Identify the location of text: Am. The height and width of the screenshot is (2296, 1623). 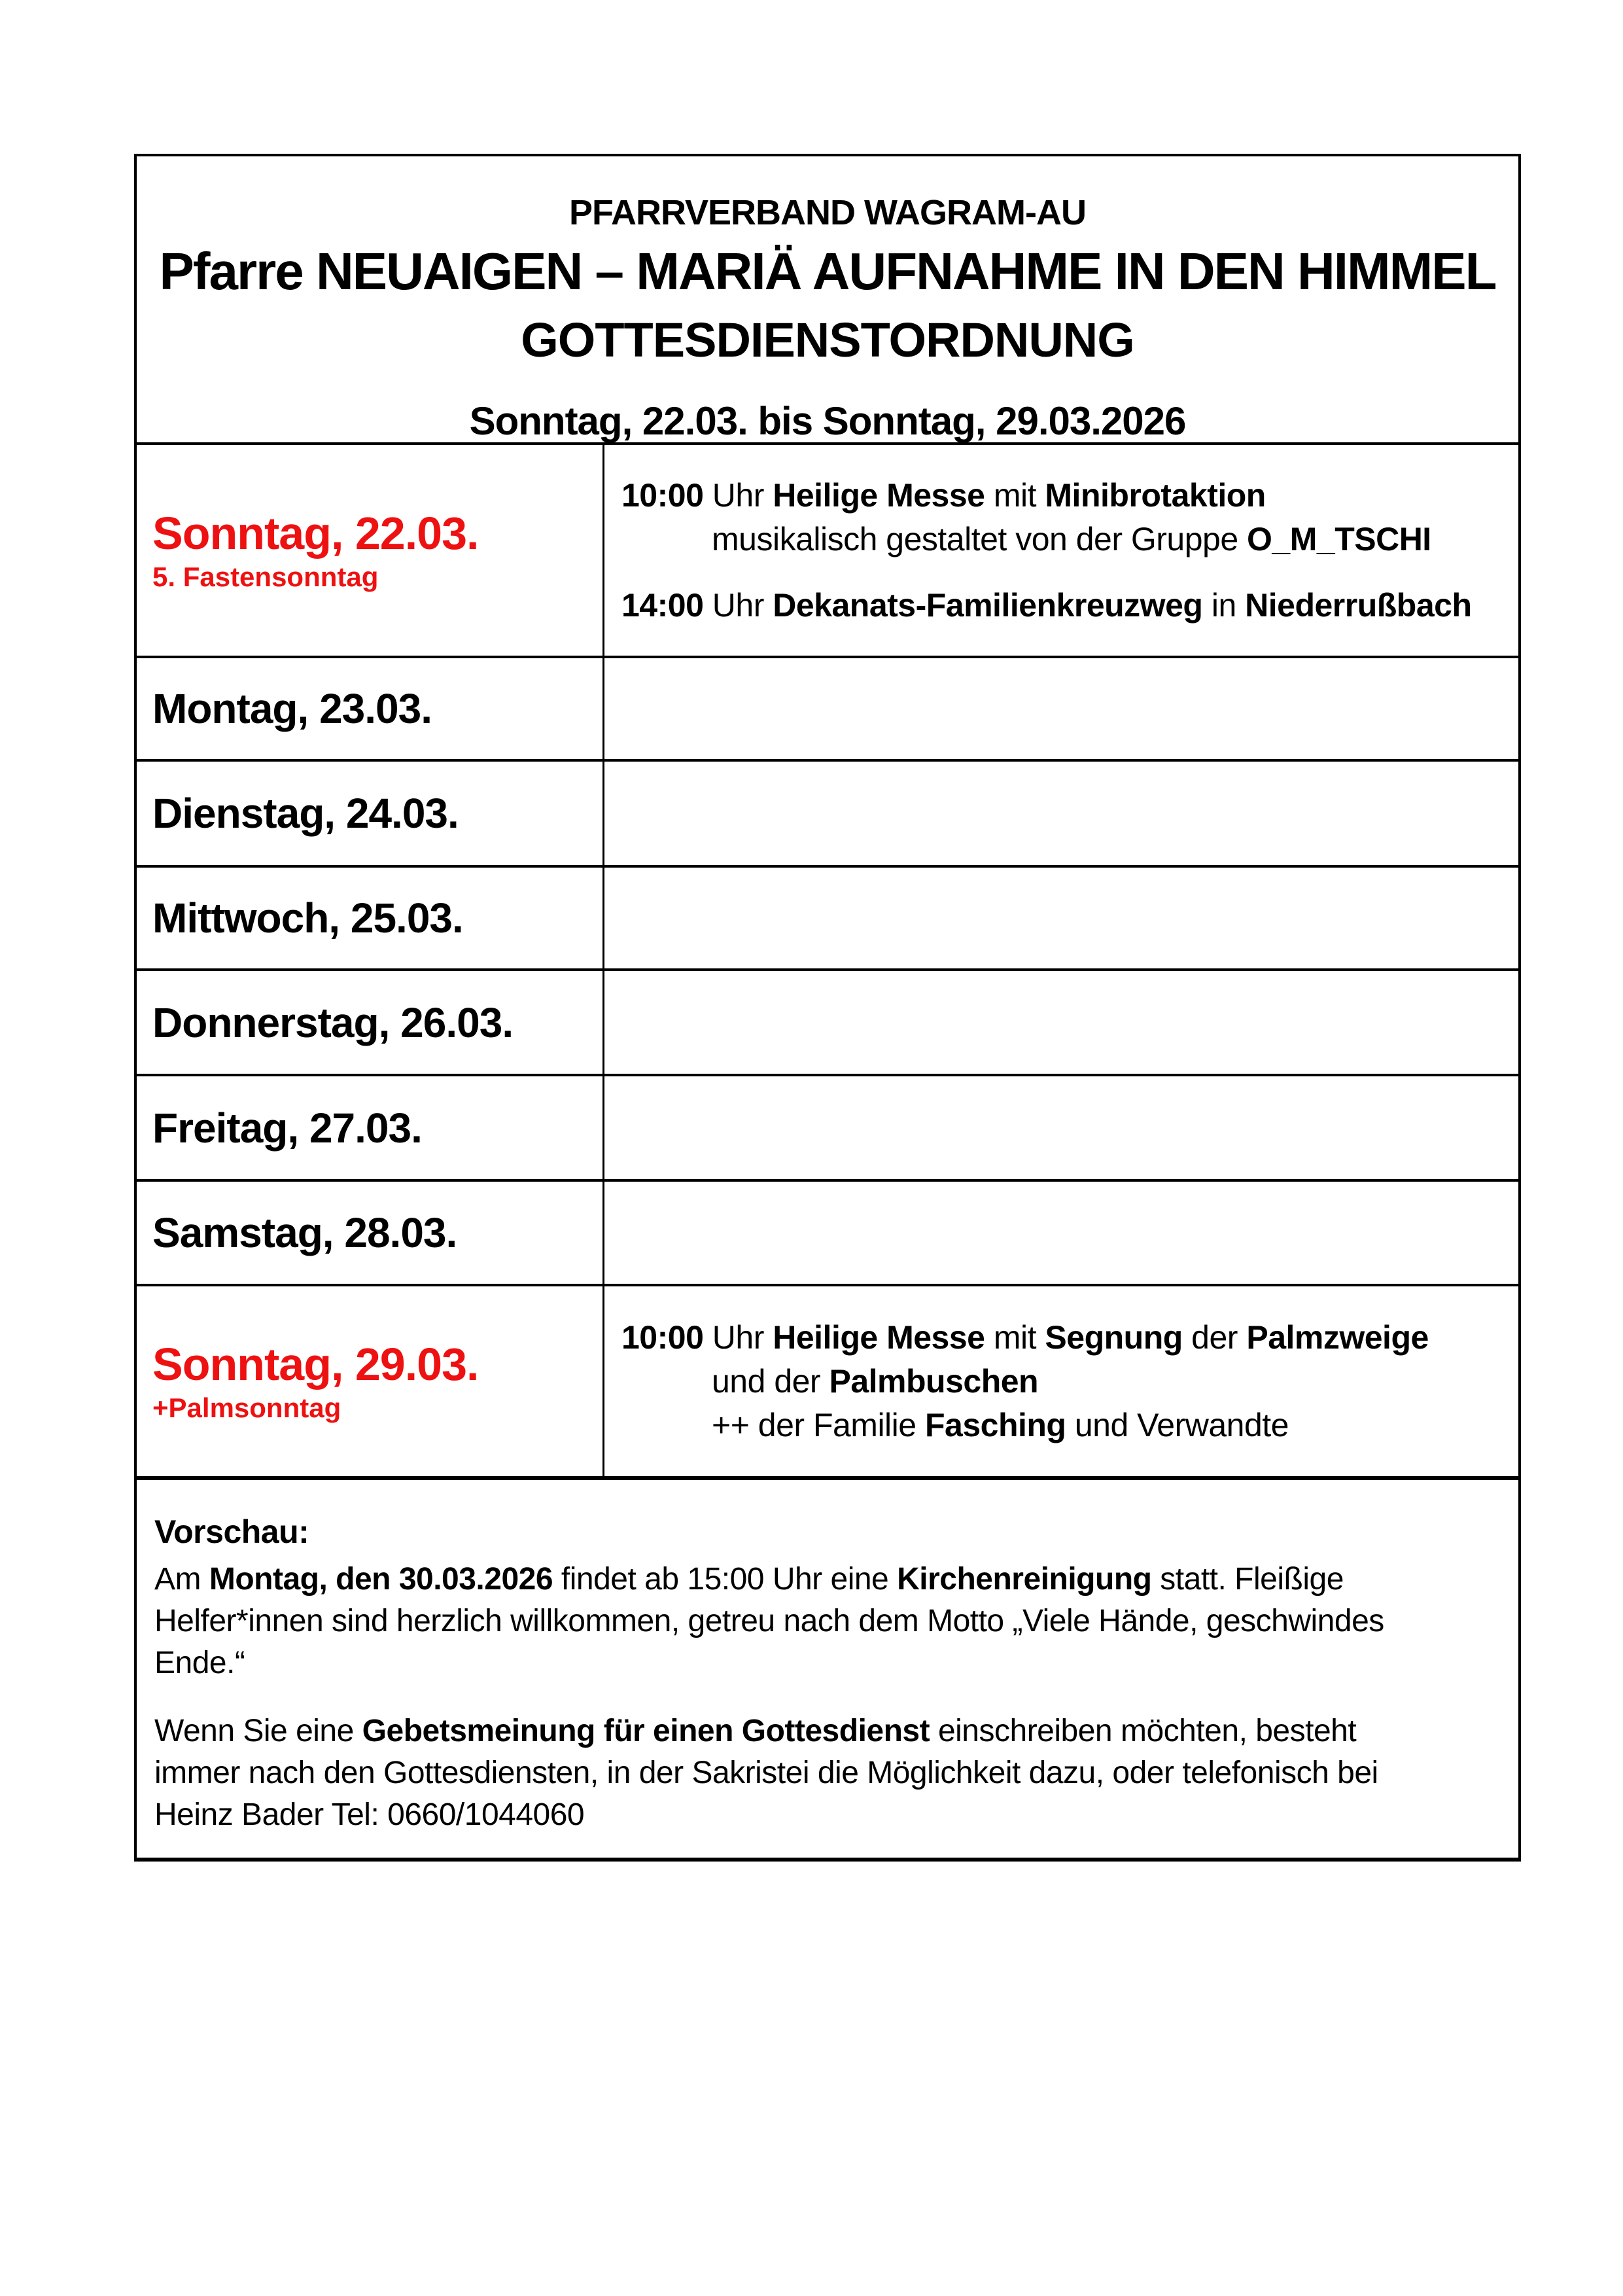
(181, 1579).